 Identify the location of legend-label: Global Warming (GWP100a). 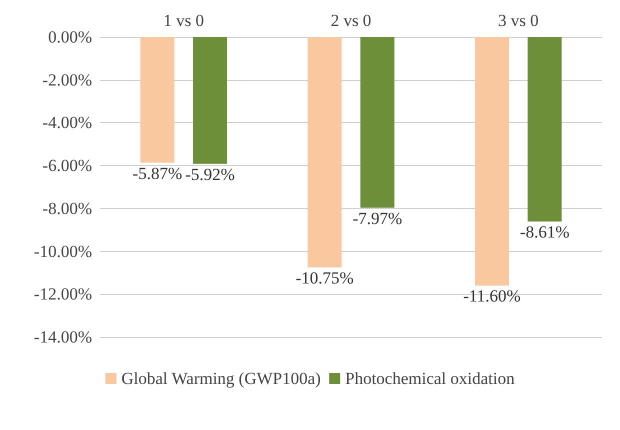
(221, 378).